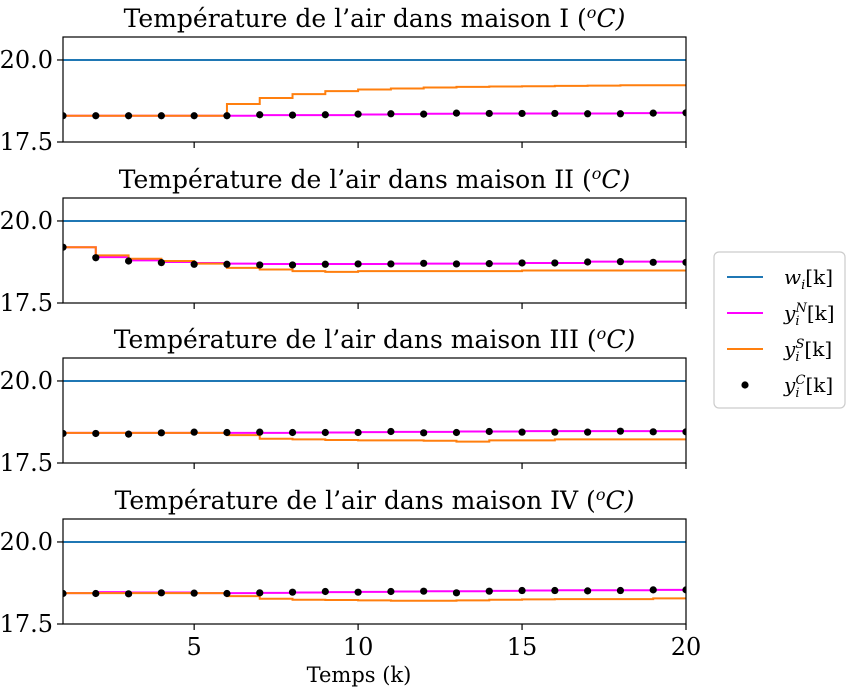 This screenshot has width=854, height=696. I want to click on legend-entry-yS: yiS[k], so click(779, 351).